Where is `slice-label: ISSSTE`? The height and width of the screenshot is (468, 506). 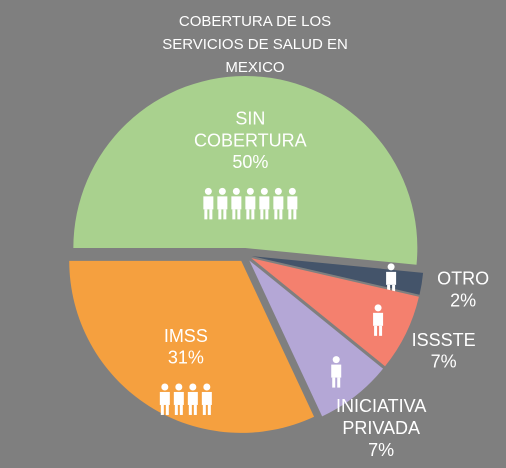 slice-label: ISSSTE is located at coordinates (444, 340).